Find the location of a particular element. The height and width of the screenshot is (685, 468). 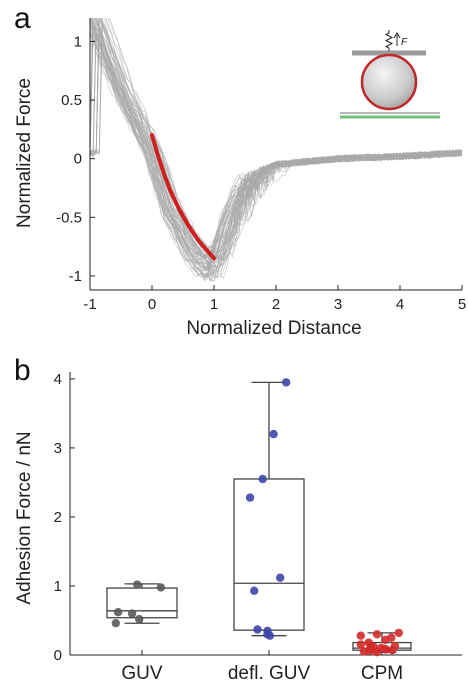

x-tick-label: 2 is located at coordinates (276, 304).